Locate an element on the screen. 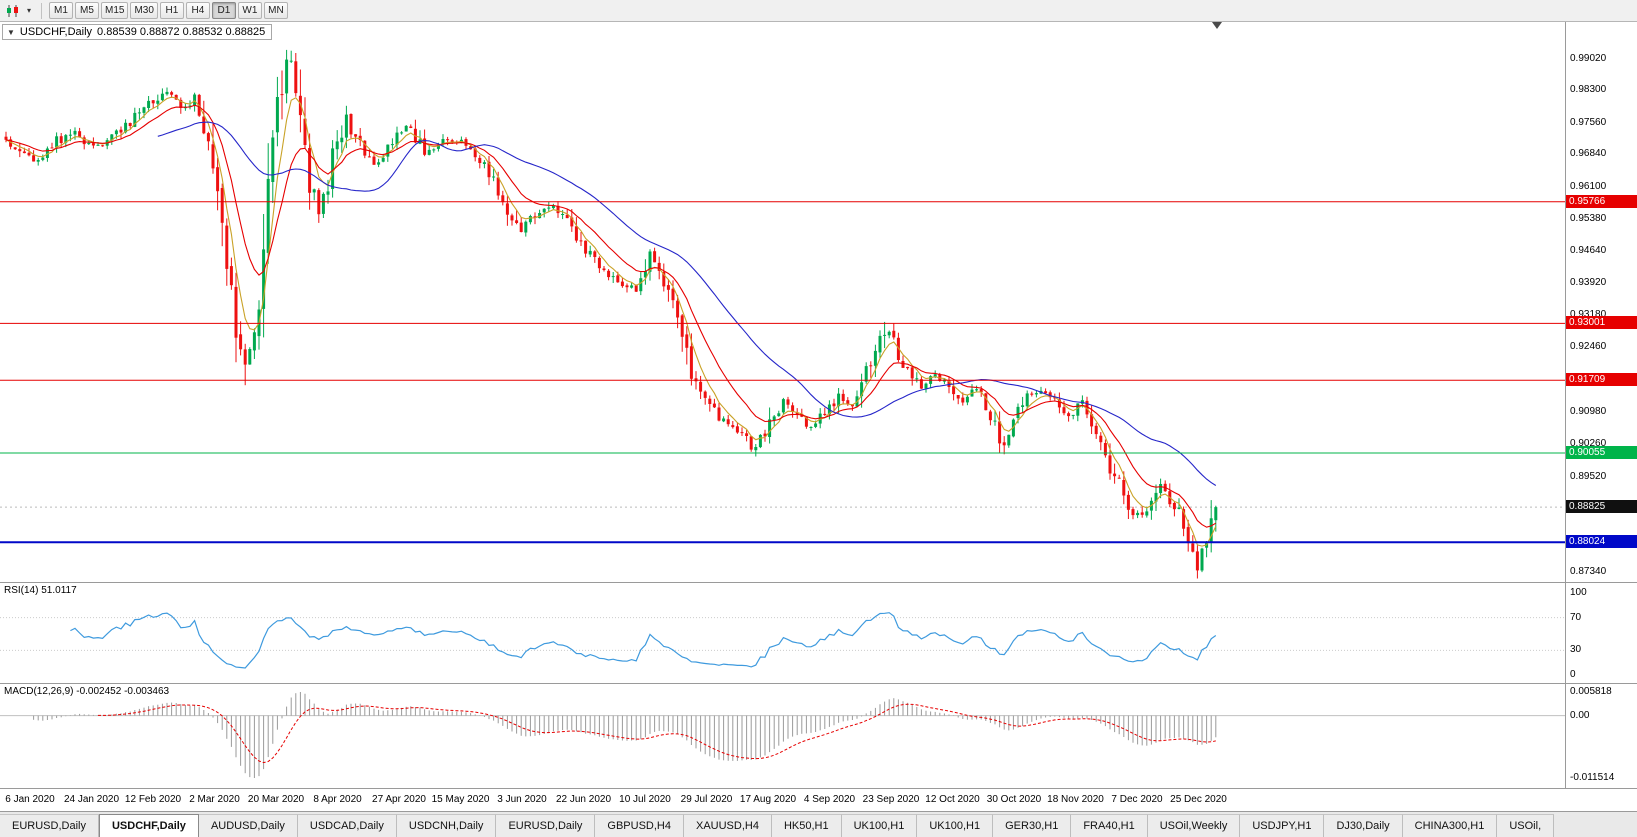 The height and width of the screenshot is (837, 1637). timeframe-button-h1: H1 is located at coordinates (171, 10).